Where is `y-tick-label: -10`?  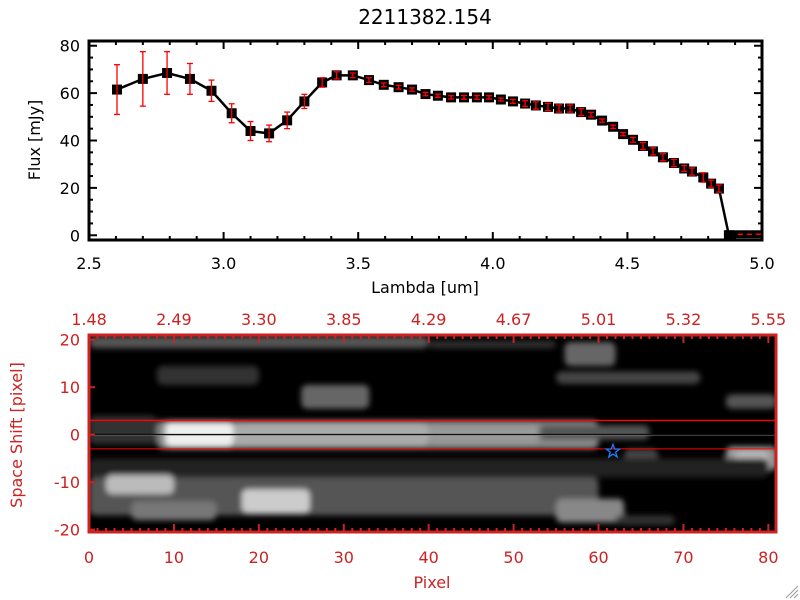
y-tick-label: -10 is located at coordinates (67, 482).